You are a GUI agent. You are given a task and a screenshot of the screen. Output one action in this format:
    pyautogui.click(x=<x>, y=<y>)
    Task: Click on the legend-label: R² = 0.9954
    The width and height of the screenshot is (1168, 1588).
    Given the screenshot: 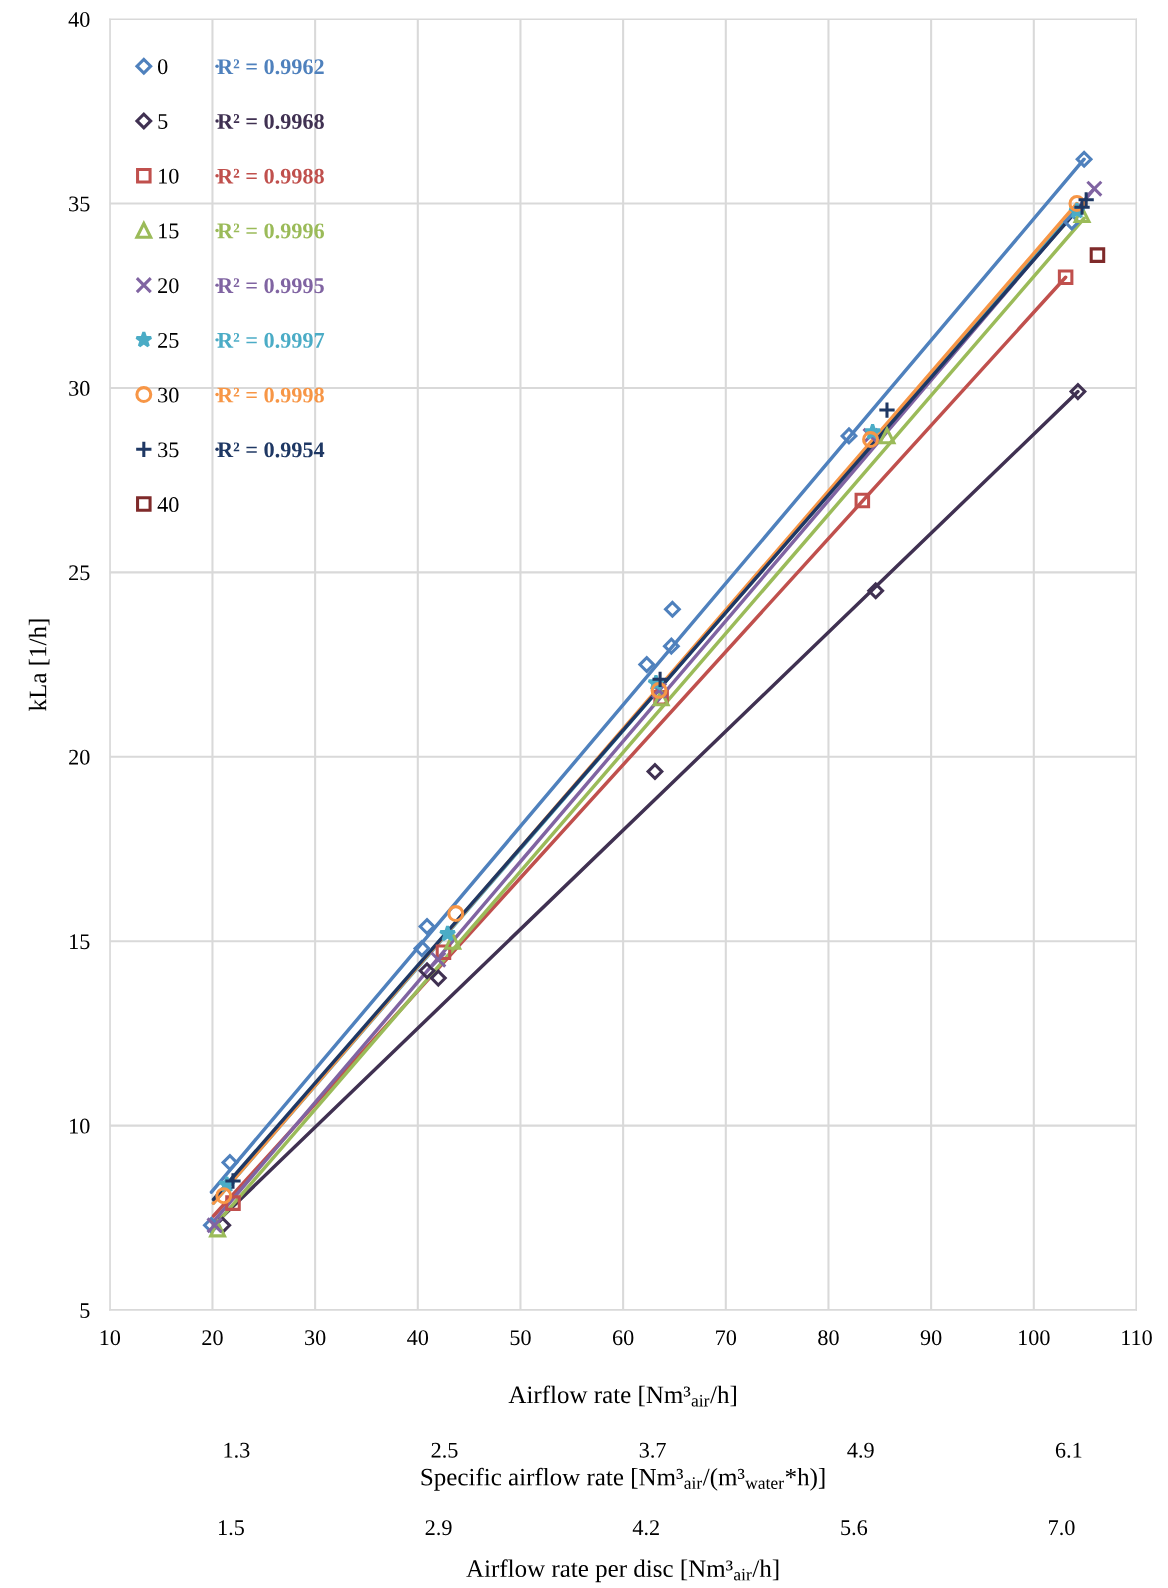 What is the action you would take?
    pyautogui.click(x=271, y=450)
    